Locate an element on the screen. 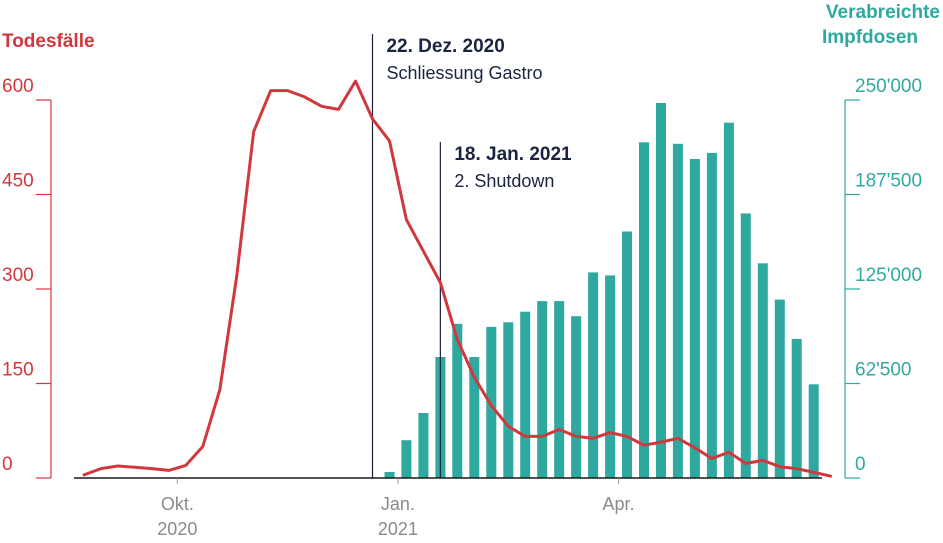 The image size is (943, 543). annotation-text: 2. Shutdown is located at coordinates (504, 181).